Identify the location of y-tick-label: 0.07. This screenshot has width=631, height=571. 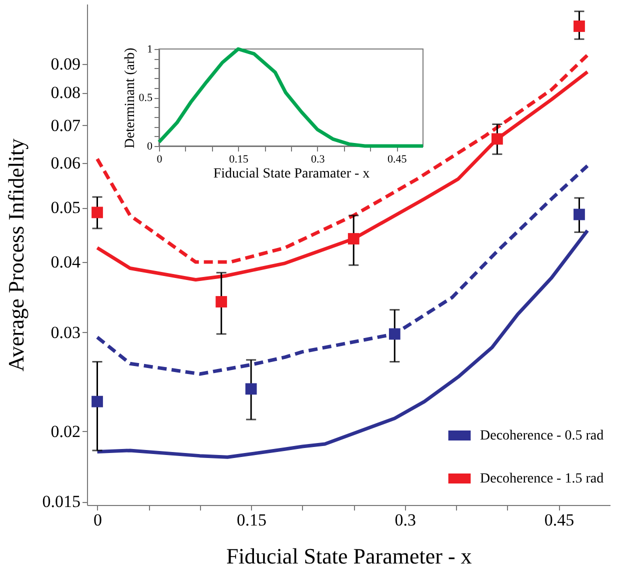
(65, 125).